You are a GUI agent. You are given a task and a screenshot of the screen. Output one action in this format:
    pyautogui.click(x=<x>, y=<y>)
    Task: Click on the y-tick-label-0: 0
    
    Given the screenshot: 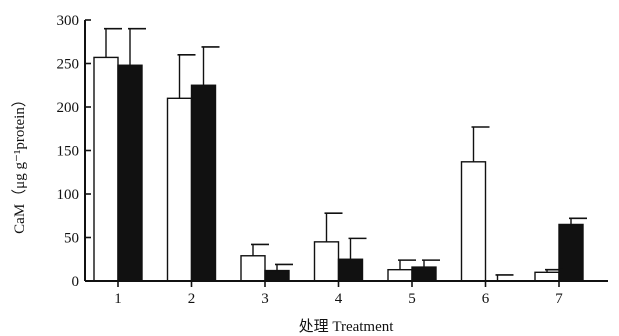 What is the action you would take?
    pyautogui.click(x=76, y=282)
    